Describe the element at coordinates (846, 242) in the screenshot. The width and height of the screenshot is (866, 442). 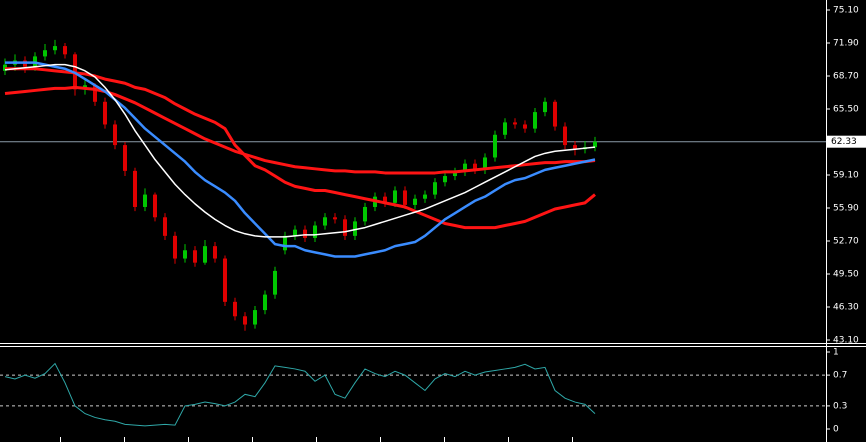
I see `y-tick-label: 52.70` at that location.